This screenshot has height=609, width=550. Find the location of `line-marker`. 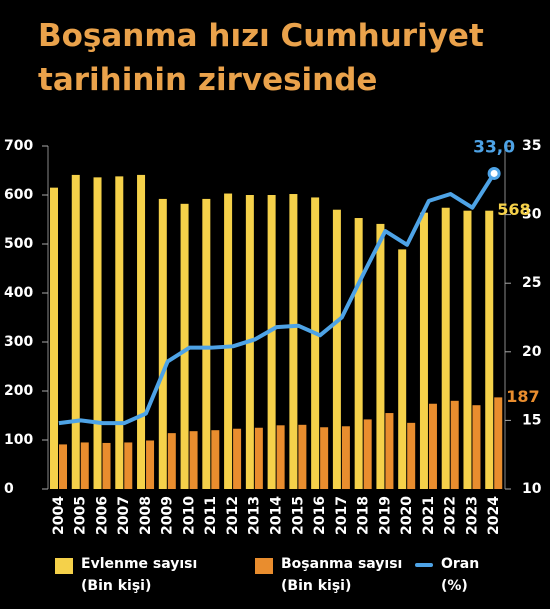

line-marker is located at coordinates (494, 173).